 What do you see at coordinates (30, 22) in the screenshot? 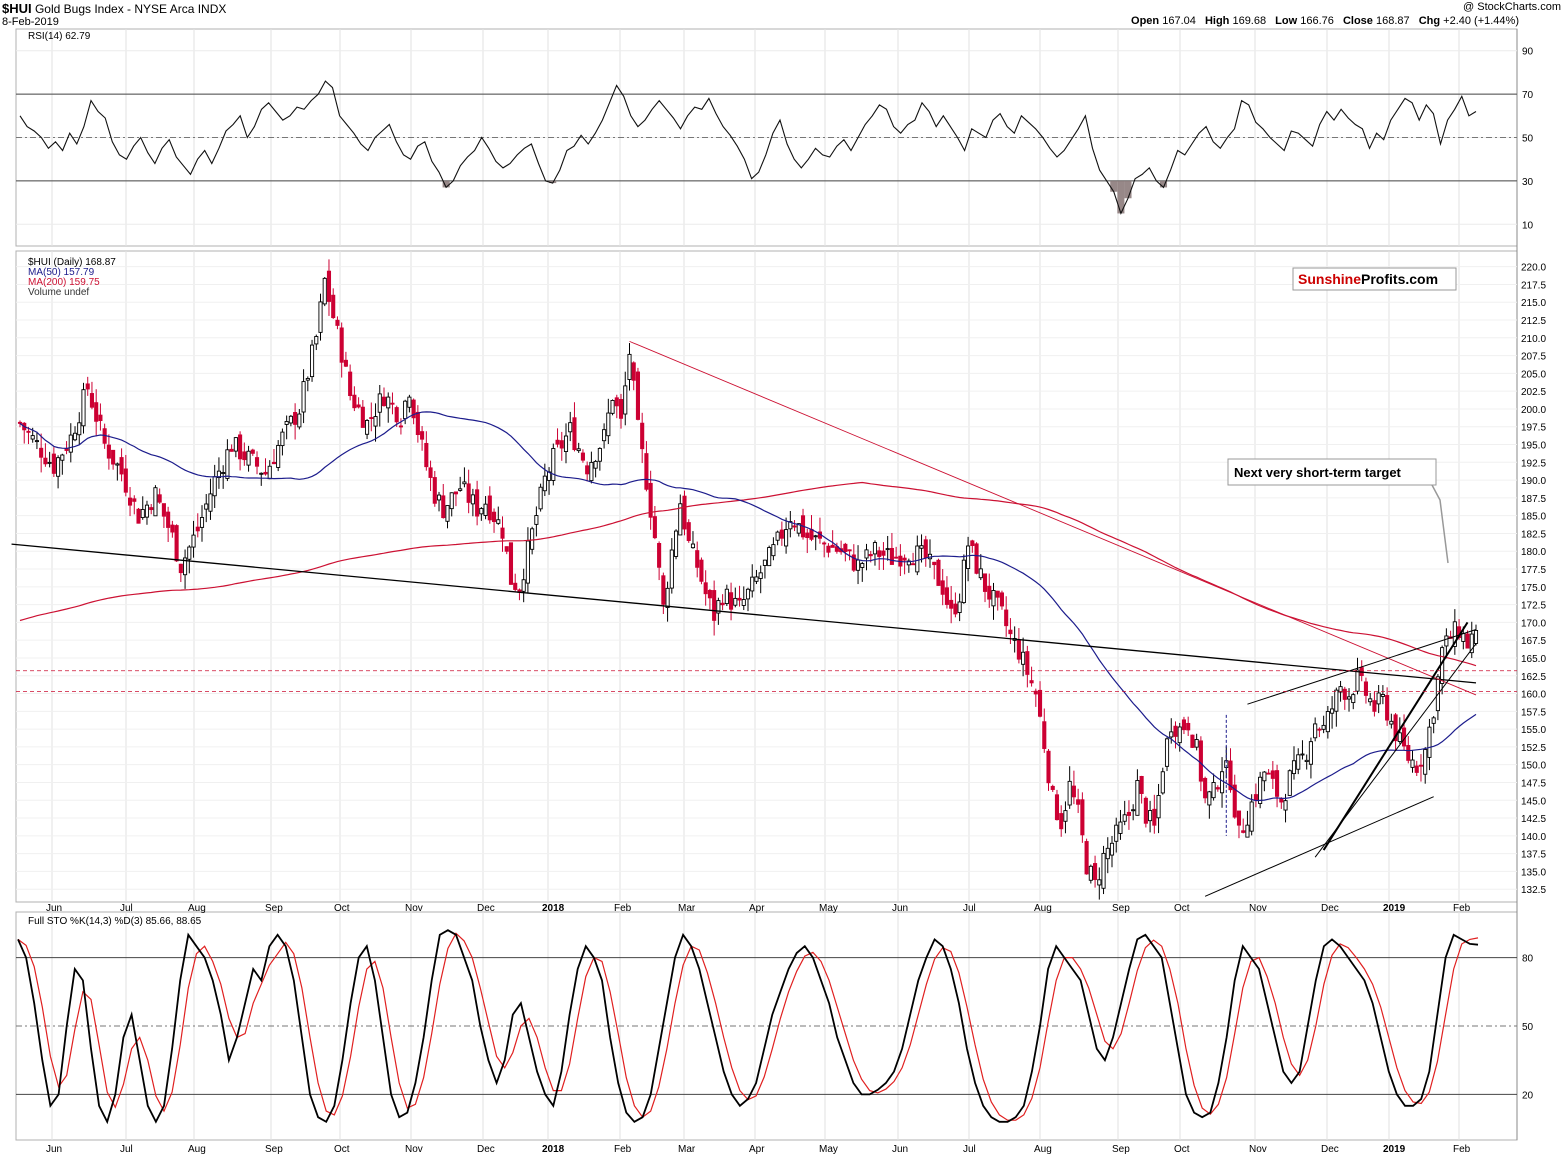
I see `chart-date: 8-Feb-2019` at bounding box center [30, 22].